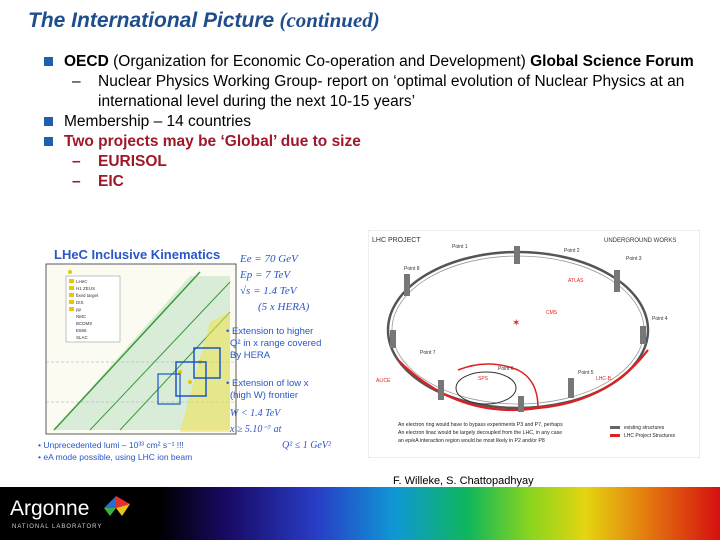 The image size is (720, 540). I want to click on figure-credit: F. Willeke, S. Chattopadhyay, so click(463, 481).